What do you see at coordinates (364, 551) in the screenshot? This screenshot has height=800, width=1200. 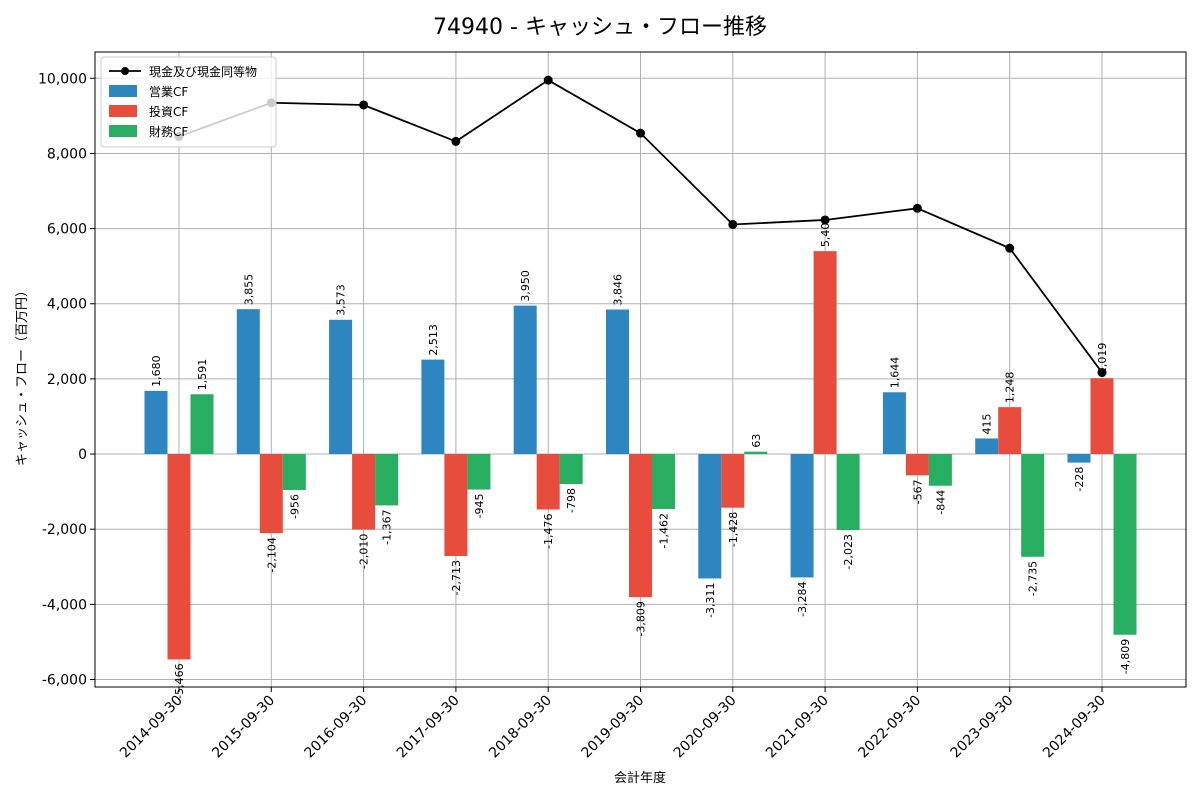 I see `data-label: -2,010` at bounding box center [364, 551].